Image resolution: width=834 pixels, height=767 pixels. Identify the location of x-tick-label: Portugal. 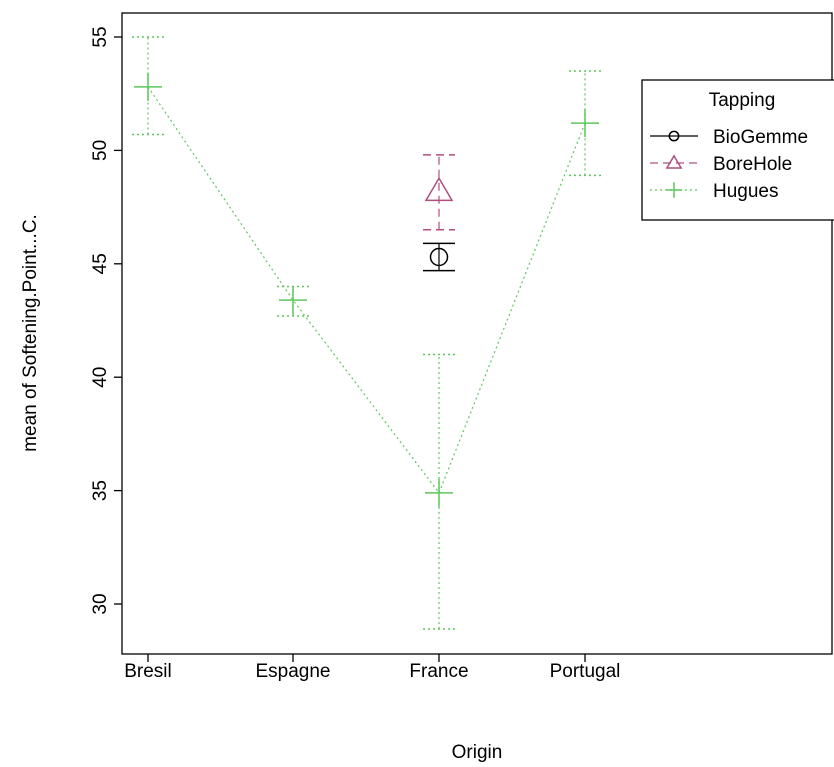
(585, 671).